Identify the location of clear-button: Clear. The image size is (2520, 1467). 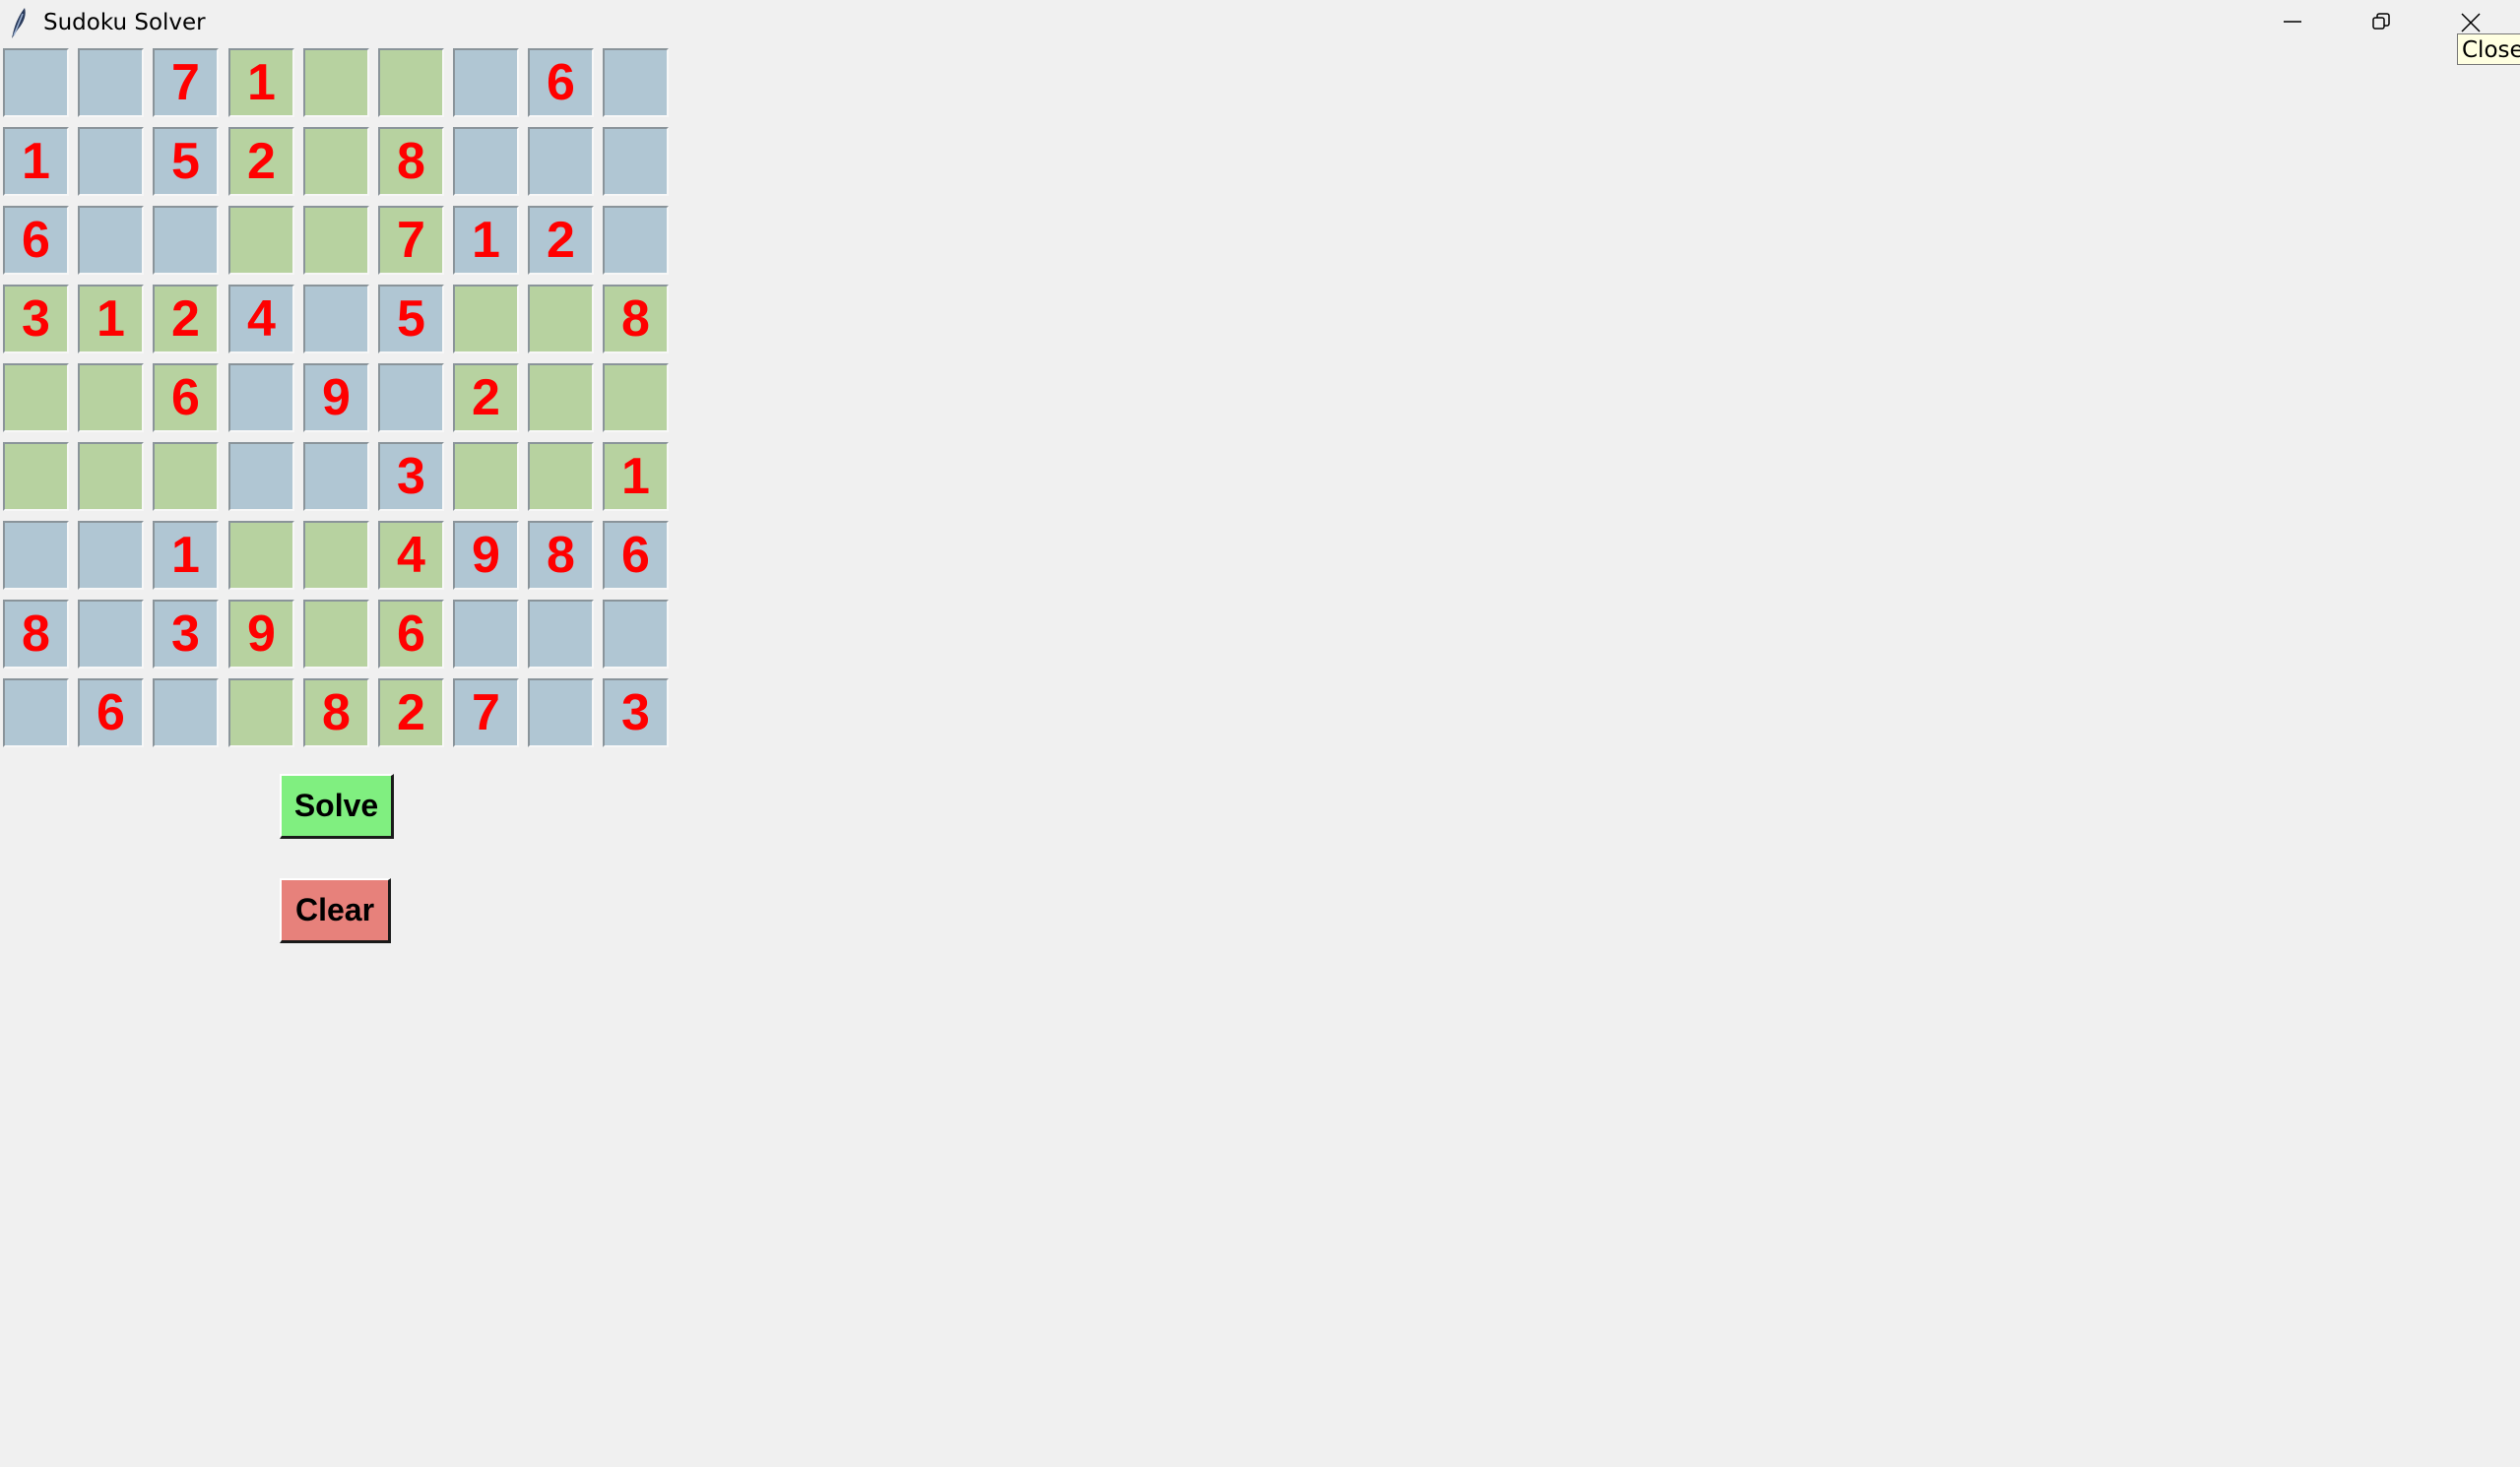
(335, 910).